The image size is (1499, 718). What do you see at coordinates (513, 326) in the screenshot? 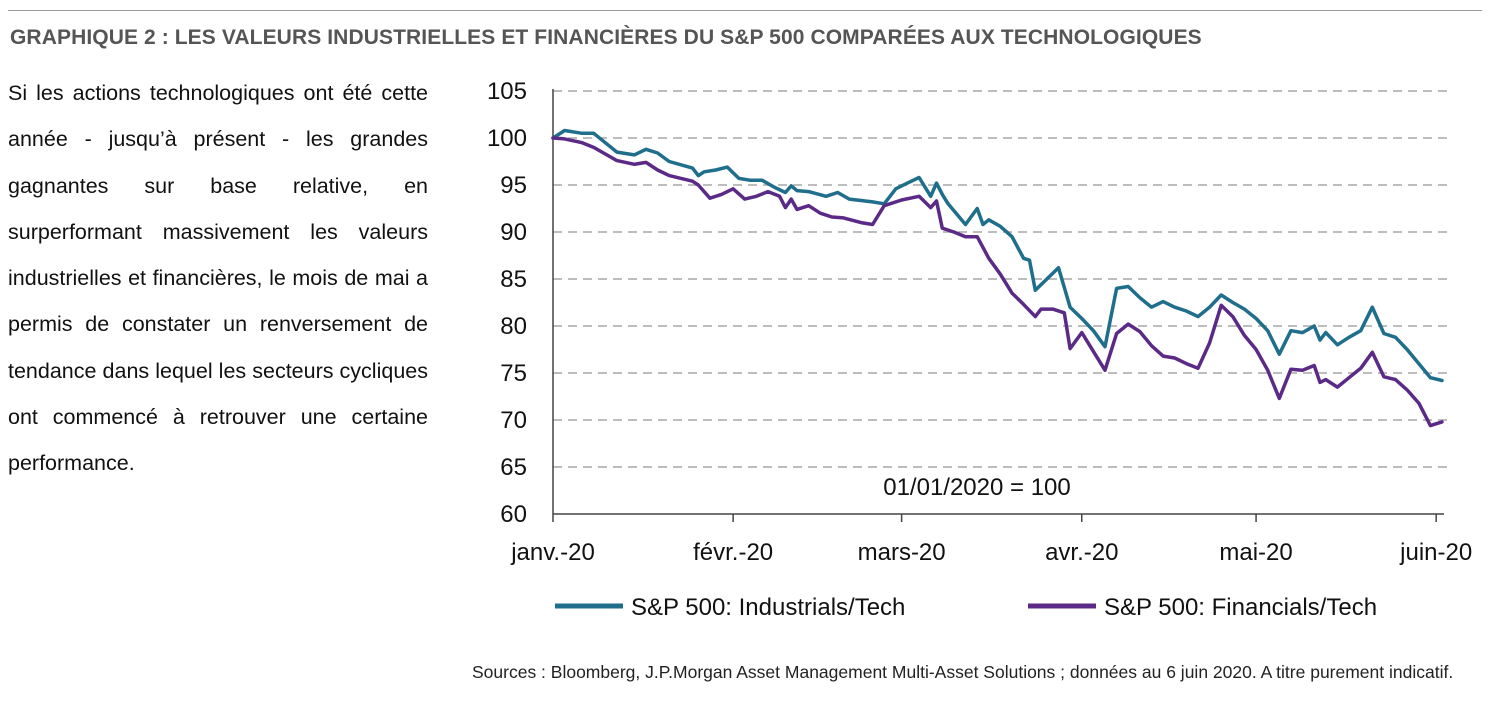
I see `y-tick-label: 80` at bounding box center [513, 326].